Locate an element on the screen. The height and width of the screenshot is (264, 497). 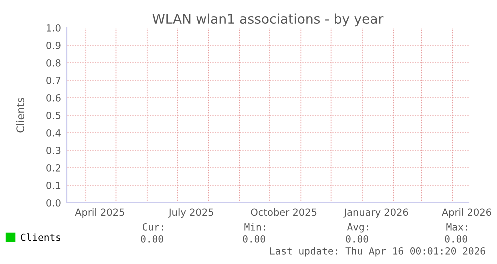
legend-label: Clients is located at coordinates (41, 238).